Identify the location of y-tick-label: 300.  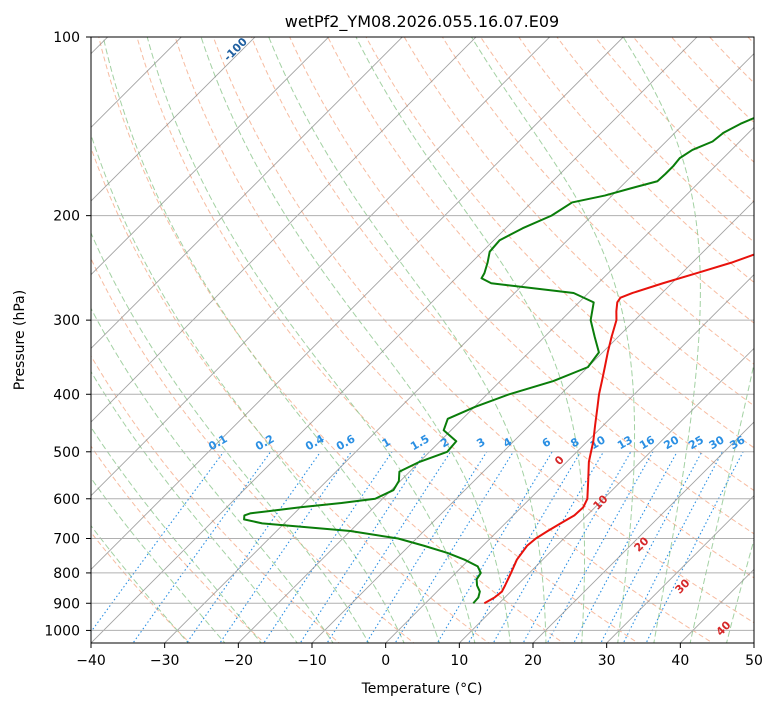
(66, 321).